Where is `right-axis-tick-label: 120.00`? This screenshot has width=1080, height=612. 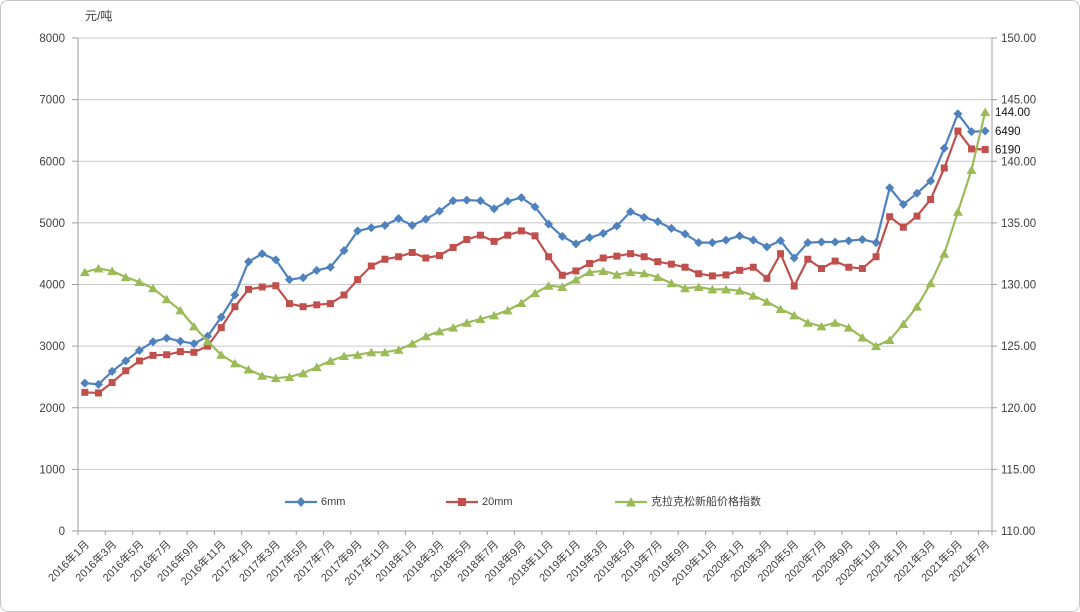 right-axis-tick-label: 120.00 is located at coordinates (1018, 409).